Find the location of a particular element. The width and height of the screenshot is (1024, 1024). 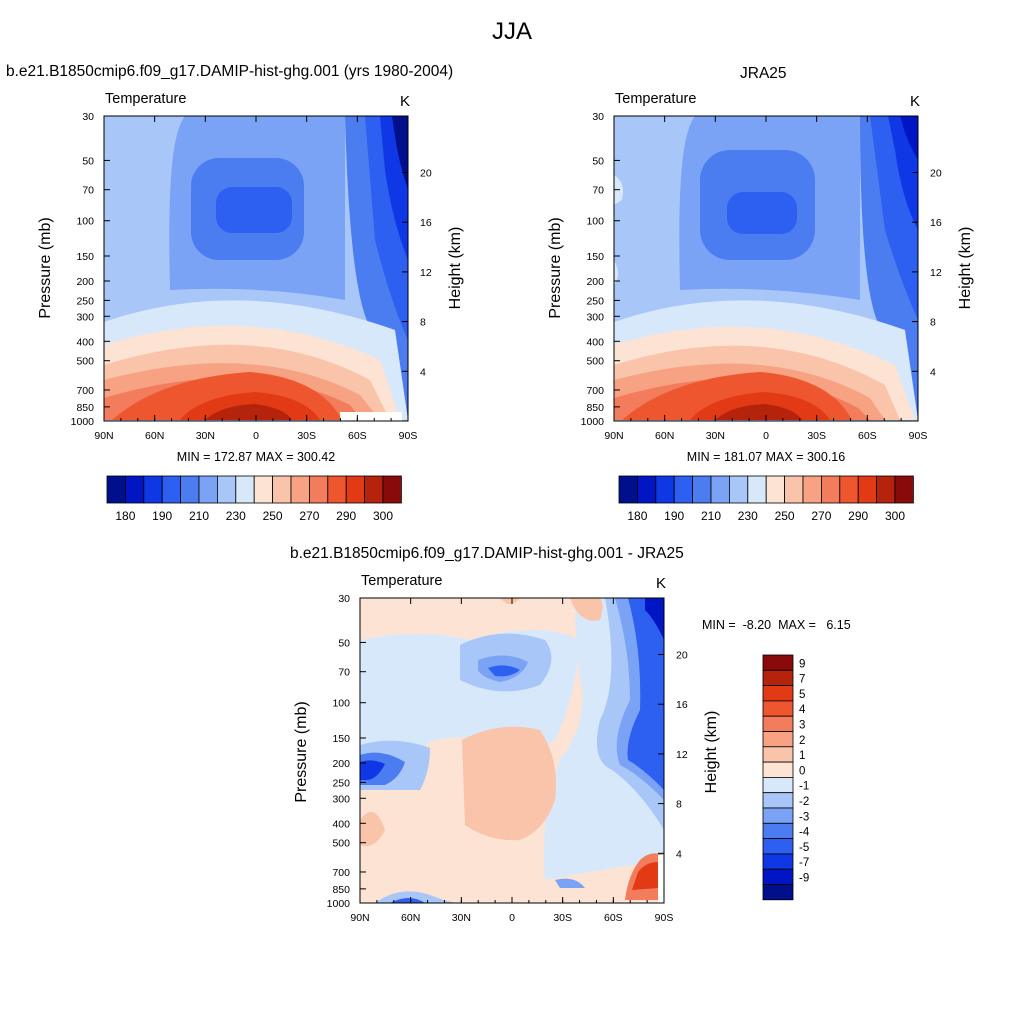

colorbar-label: 1 is located at coordinates (802, 756).